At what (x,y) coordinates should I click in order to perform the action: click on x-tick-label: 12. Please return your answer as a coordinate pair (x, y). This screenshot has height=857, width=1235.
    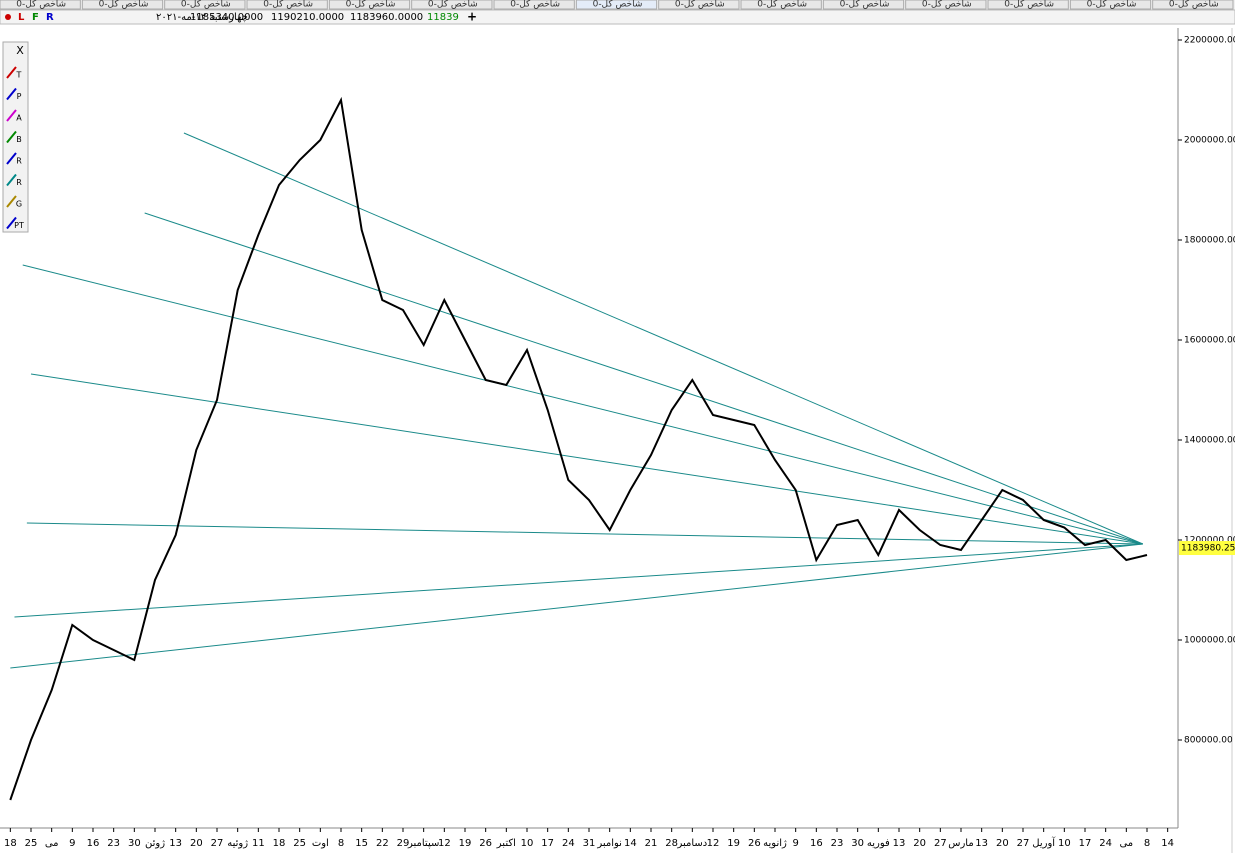
    Looking at the image, I should click on (713, 843).